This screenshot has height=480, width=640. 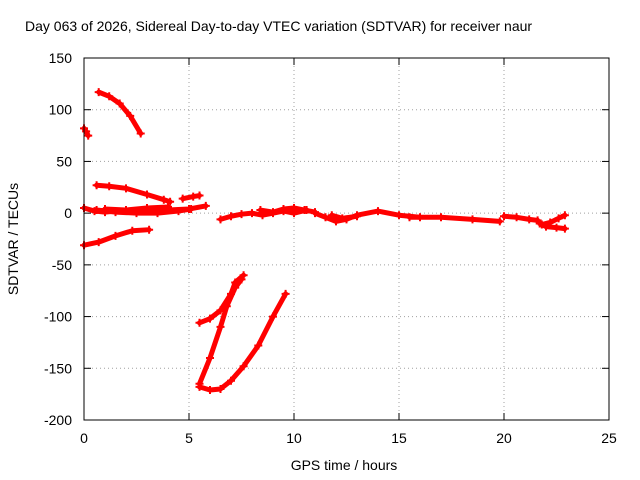 What do you see at coordinates (68, 213) in the screenshot?
I see `y-tick-label: 0` at bounding box center [68, 213].